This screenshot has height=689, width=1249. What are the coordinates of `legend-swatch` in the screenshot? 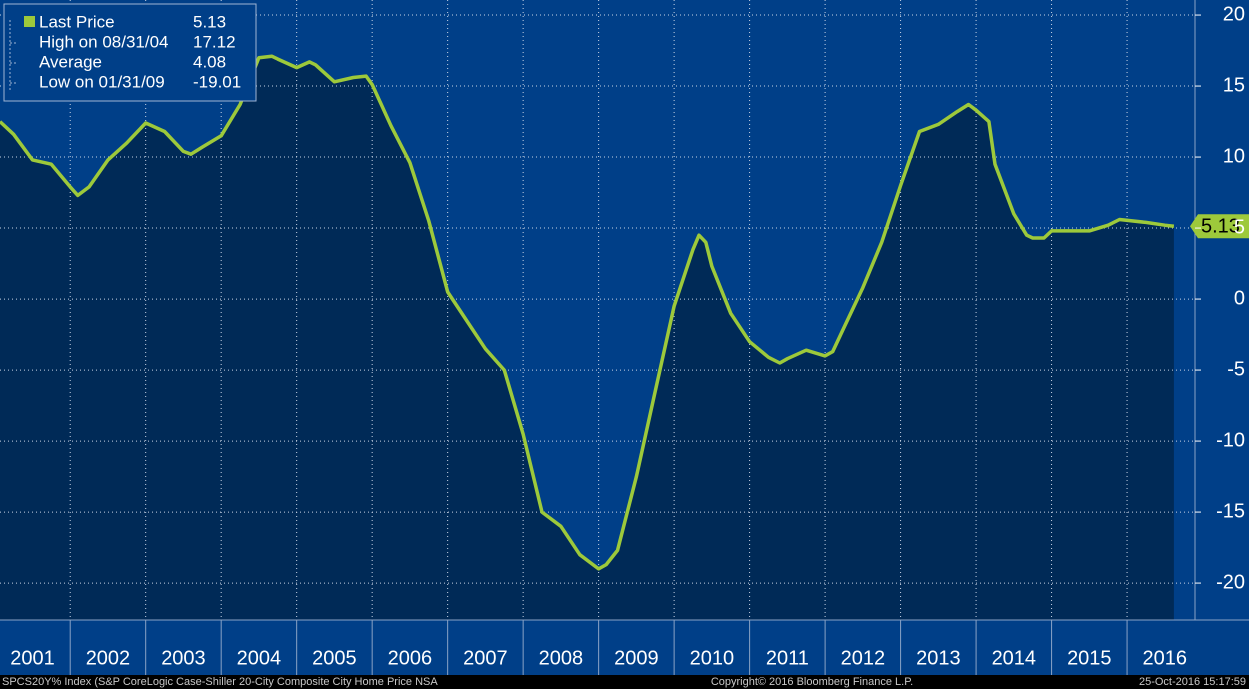 It's located at (29, 21).